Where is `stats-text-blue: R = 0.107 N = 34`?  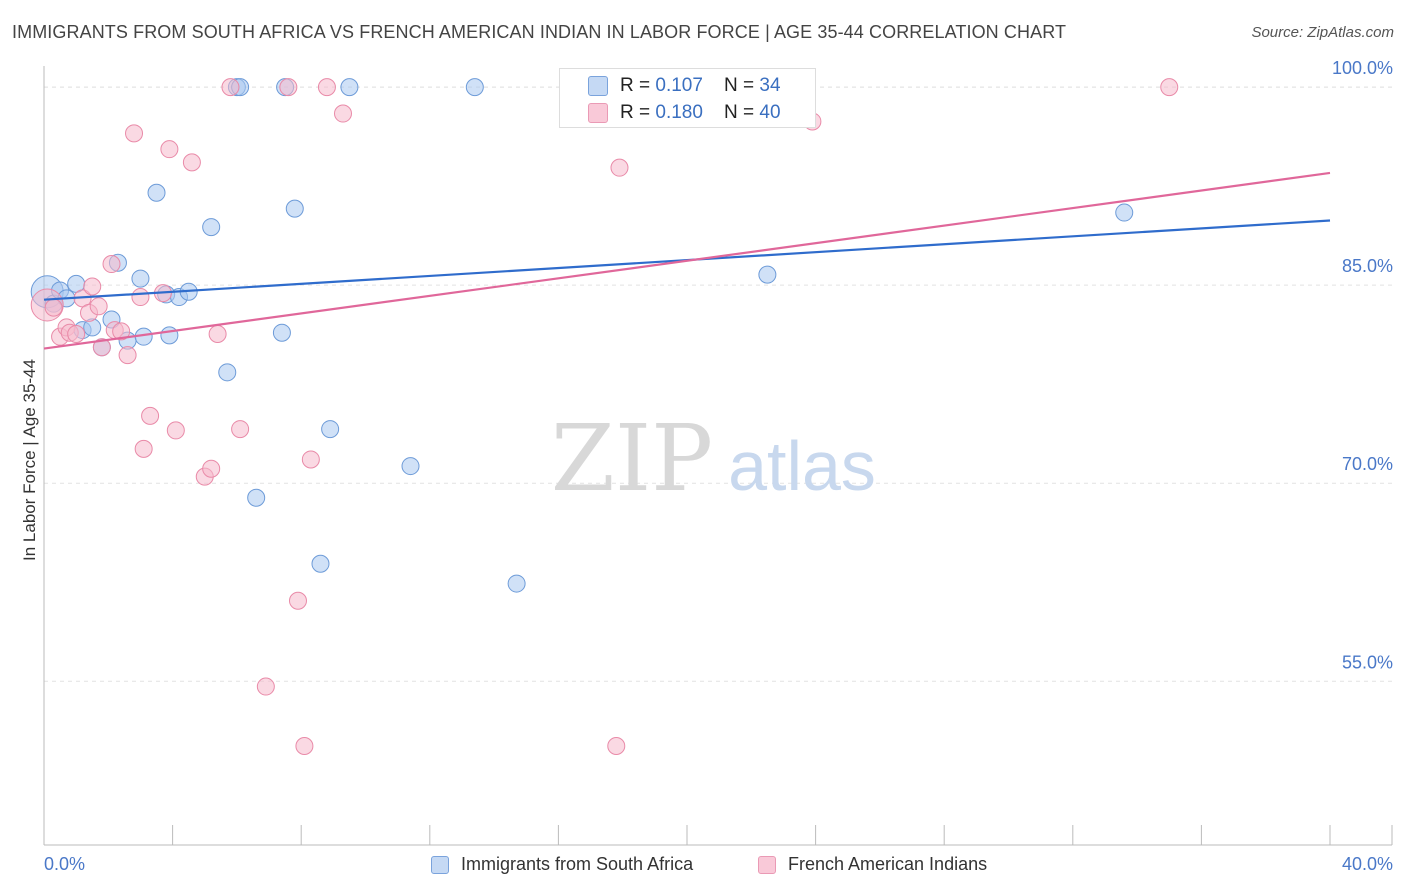
stats-text-blue: R = 0.107 N = 34 is located at coordinates (700, 86).